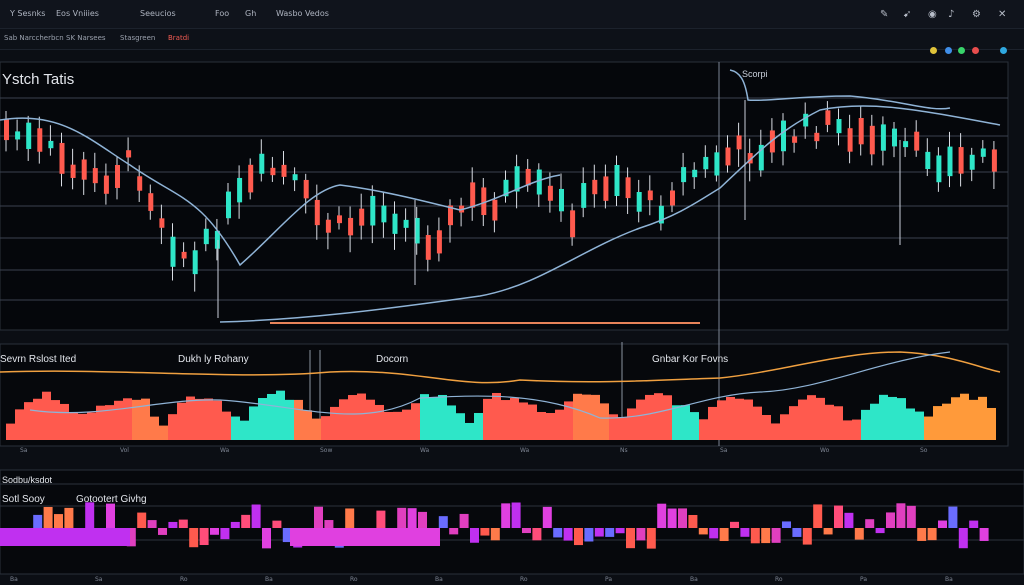 The image size is (1024, 585). Describe the element at coordinates (23, 499) in the screenshot. I see `bottom-panel-subtitle: Sotl Sooy` at that location.